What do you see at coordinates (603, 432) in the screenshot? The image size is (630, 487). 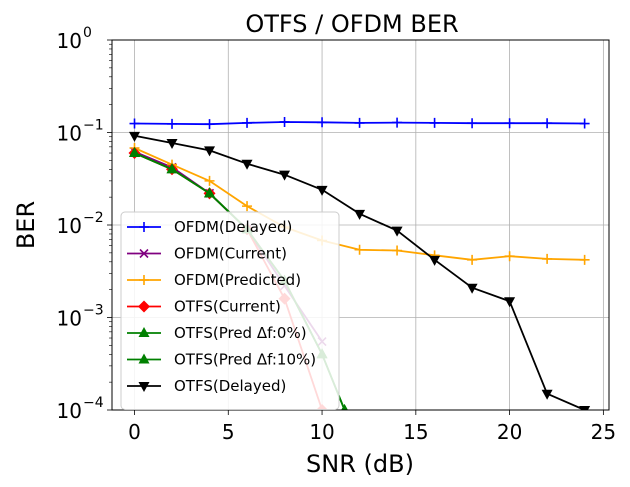 I see `x-tick-label: 25` at bounding box center [603, 432].